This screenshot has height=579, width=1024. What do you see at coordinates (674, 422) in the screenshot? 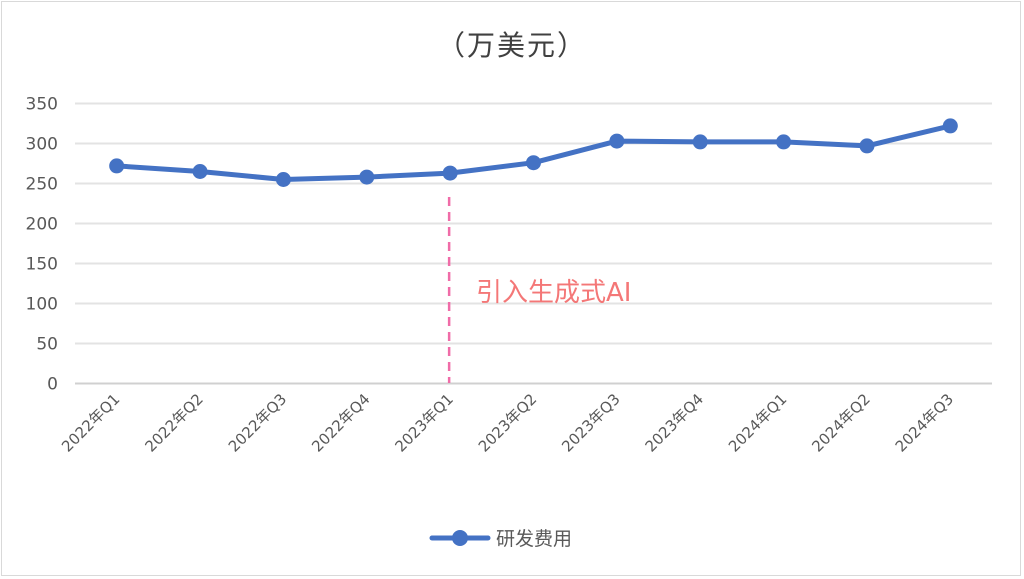
I see `x-tick-label: 2023年Q4` at bounding box center [674, 422].